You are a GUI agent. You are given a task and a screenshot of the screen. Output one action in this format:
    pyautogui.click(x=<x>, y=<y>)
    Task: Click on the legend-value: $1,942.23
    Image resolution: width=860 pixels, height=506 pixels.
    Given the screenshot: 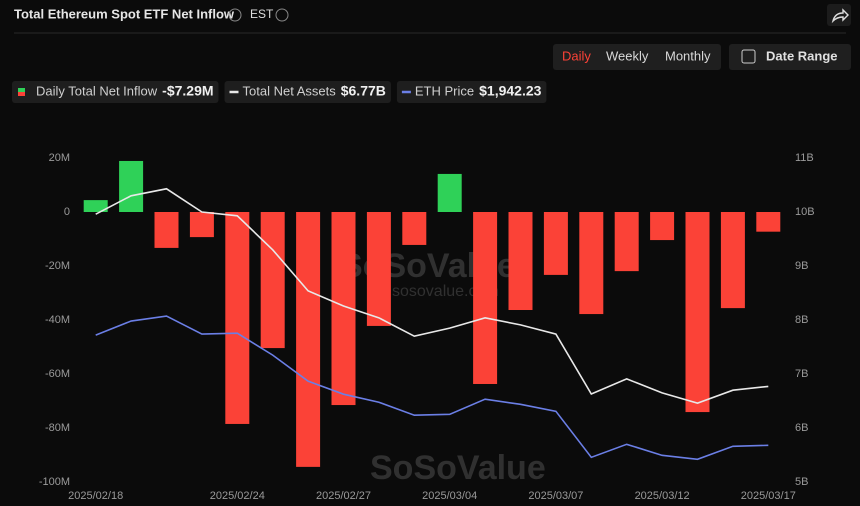 What is the action you would take?
    pyautogui.click(x=510, y=91)
    